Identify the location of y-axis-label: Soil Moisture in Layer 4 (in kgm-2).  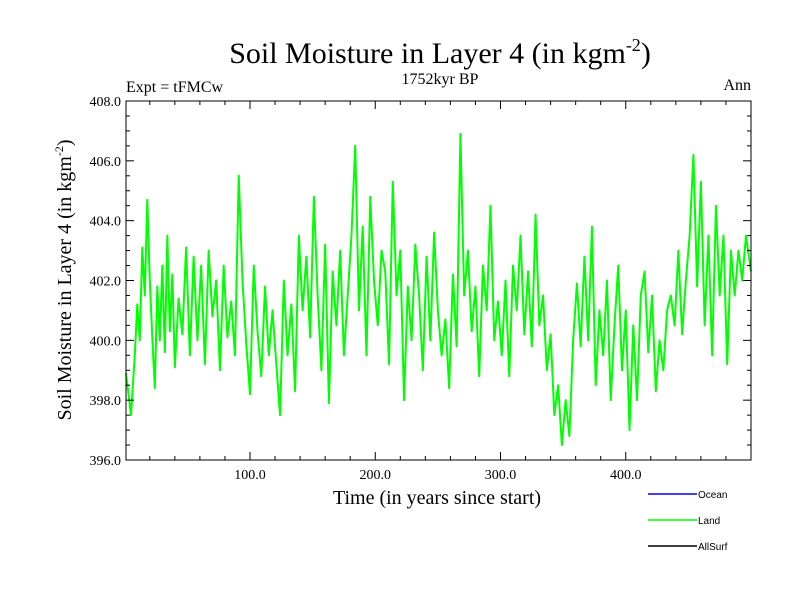
(64, 279).